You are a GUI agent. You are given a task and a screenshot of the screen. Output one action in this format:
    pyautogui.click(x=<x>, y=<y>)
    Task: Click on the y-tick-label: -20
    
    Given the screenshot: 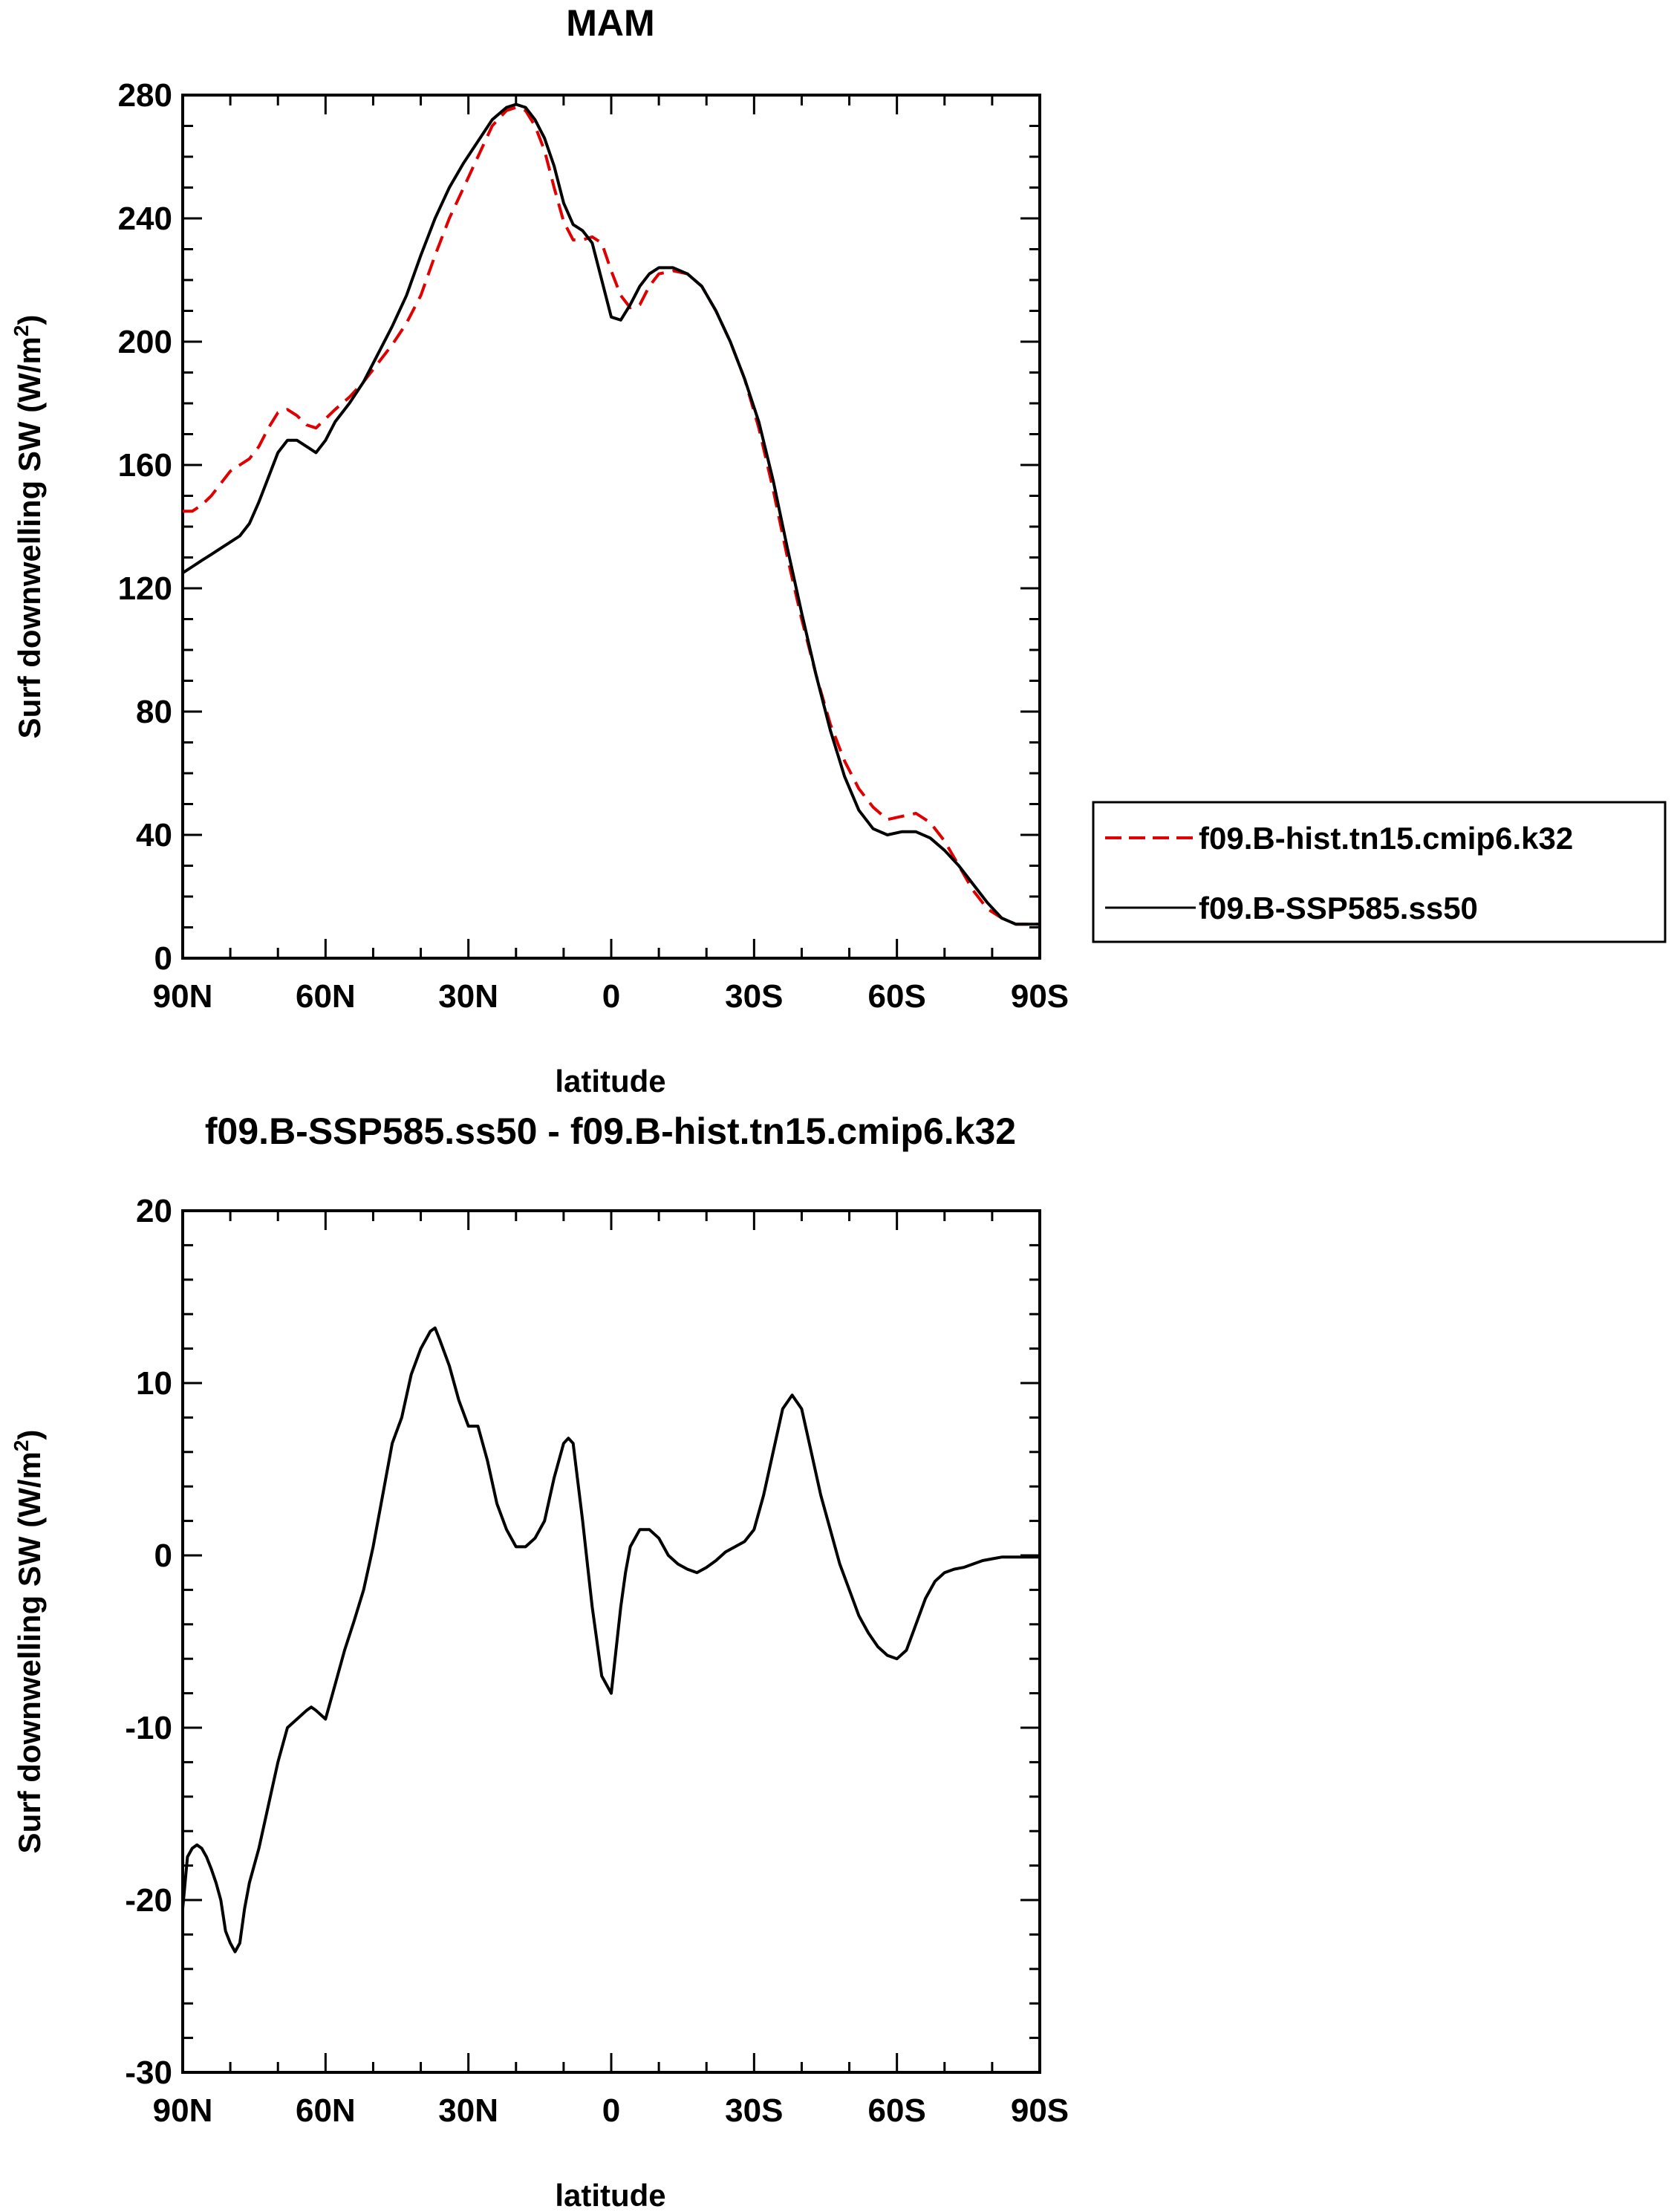 What is the action you would take?
    pyautogui.click(x=148, y=1901)
    